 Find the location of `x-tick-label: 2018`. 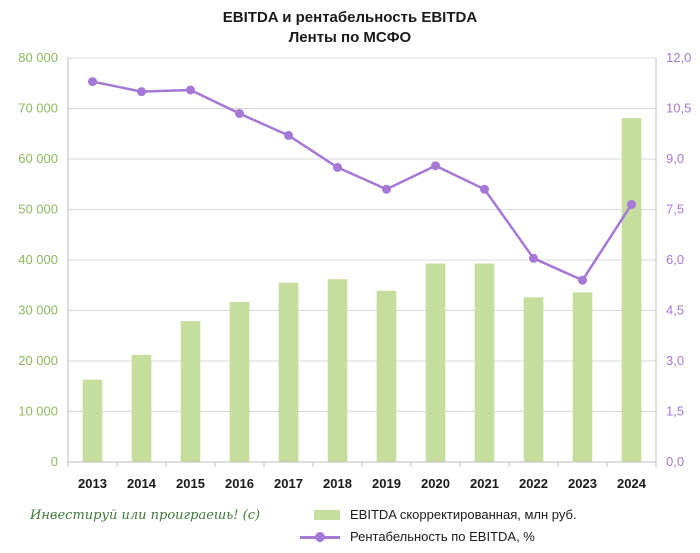

x-tick-label: 2018 is located at coordinates (337, 483).